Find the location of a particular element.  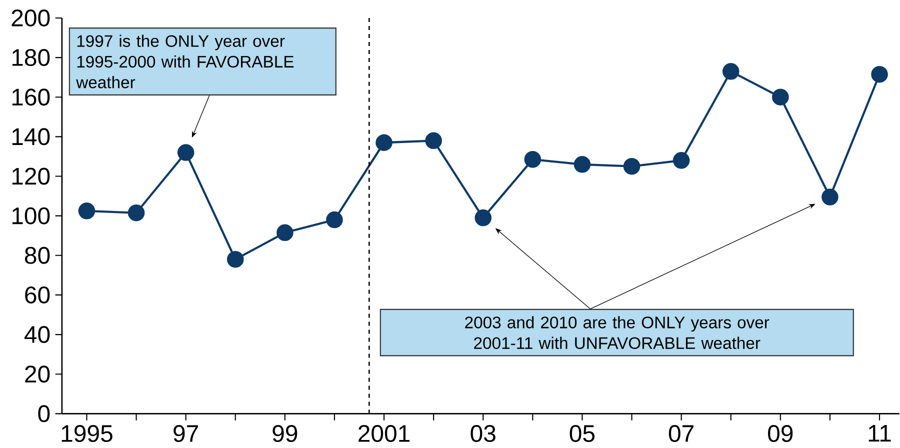

annotation: 1997 is the ONLY year over 1995-2000 with FAVORABLE weather is located at coordinates (185, 61).